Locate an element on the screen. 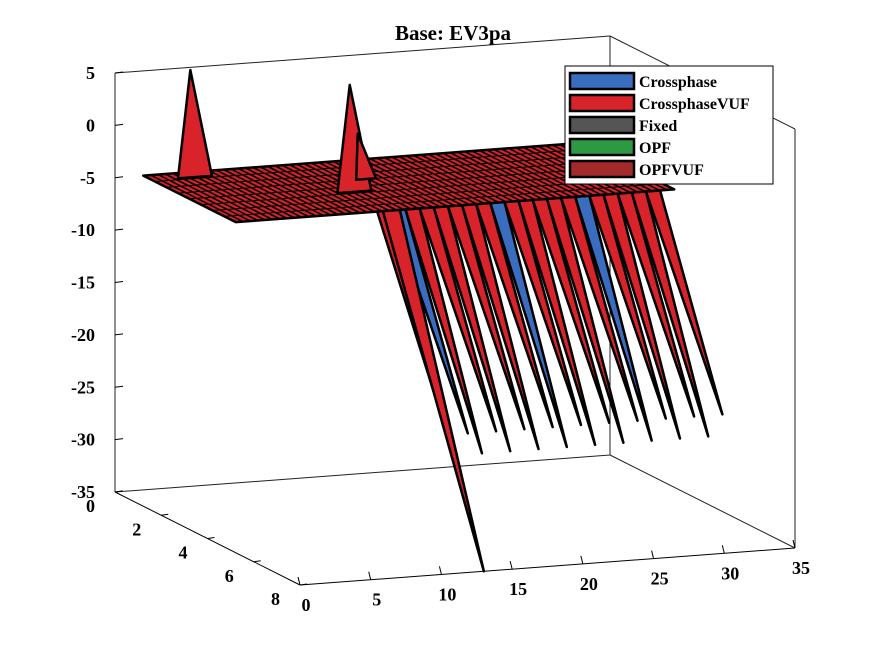  y-tick-label: 4 is located at coordinates (183, 553).